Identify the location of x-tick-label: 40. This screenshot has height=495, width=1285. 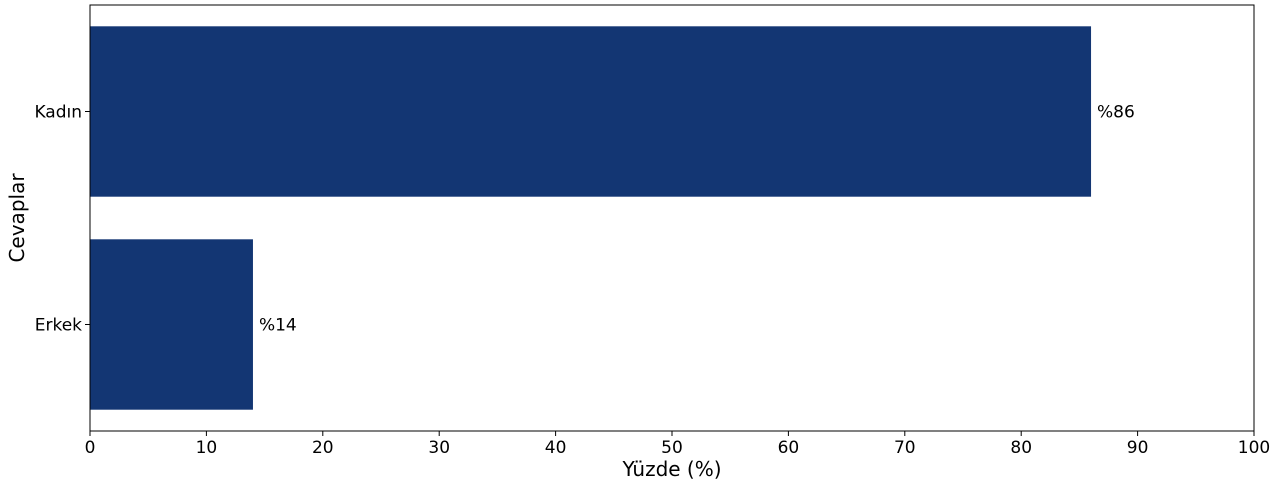
(556, 448).